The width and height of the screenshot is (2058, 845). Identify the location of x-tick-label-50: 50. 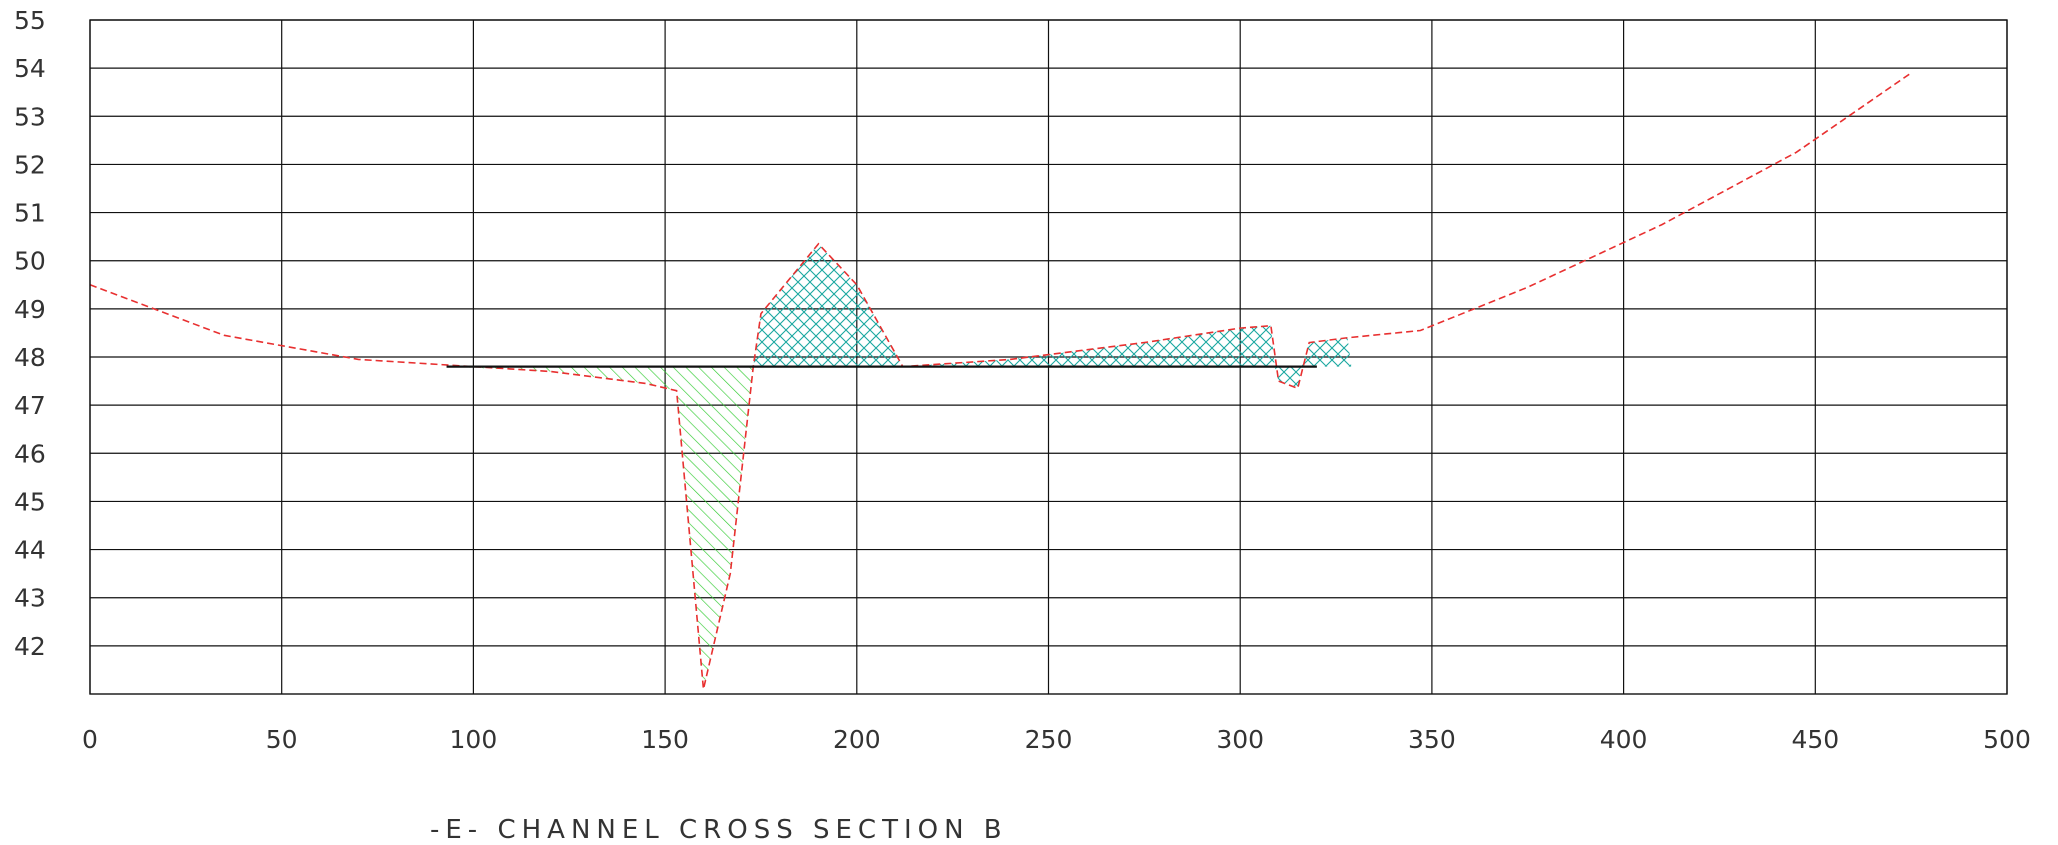
(282, 739).